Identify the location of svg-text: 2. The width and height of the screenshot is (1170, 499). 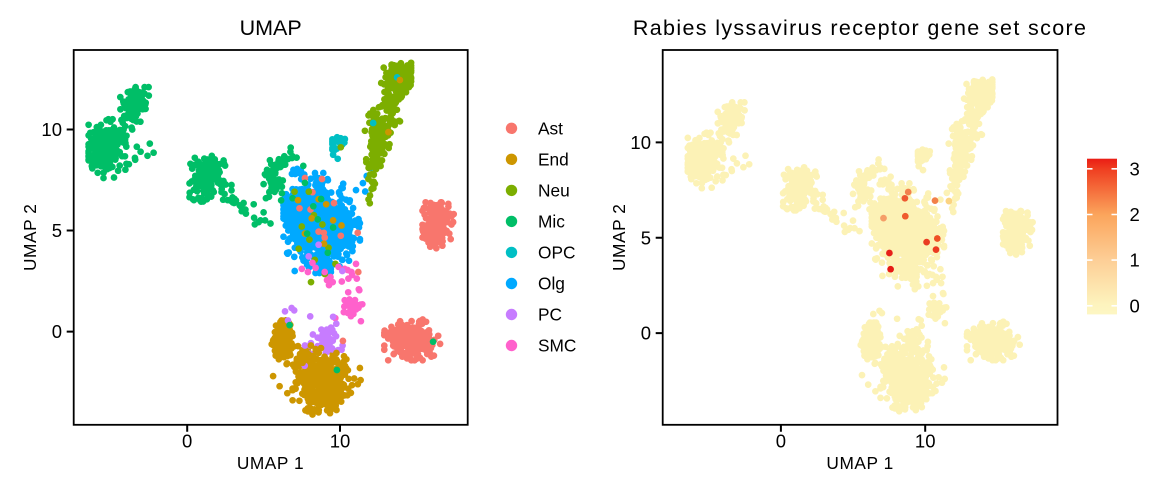
(1135, 214).